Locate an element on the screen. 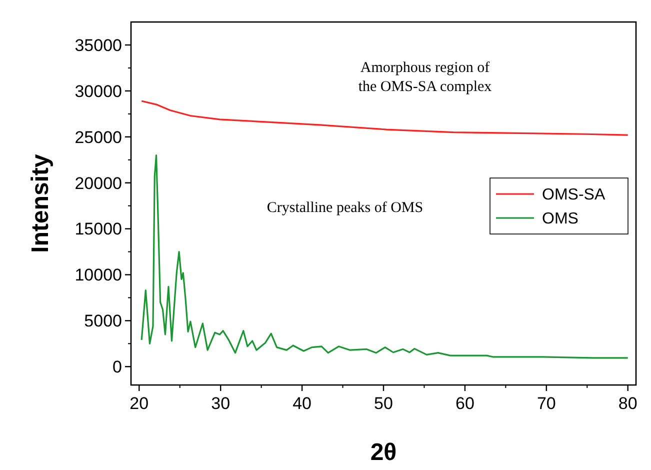 The height and width of the screenshot is (470, 651). y-tick-label: 25000 is located at coordinates (98, 137).